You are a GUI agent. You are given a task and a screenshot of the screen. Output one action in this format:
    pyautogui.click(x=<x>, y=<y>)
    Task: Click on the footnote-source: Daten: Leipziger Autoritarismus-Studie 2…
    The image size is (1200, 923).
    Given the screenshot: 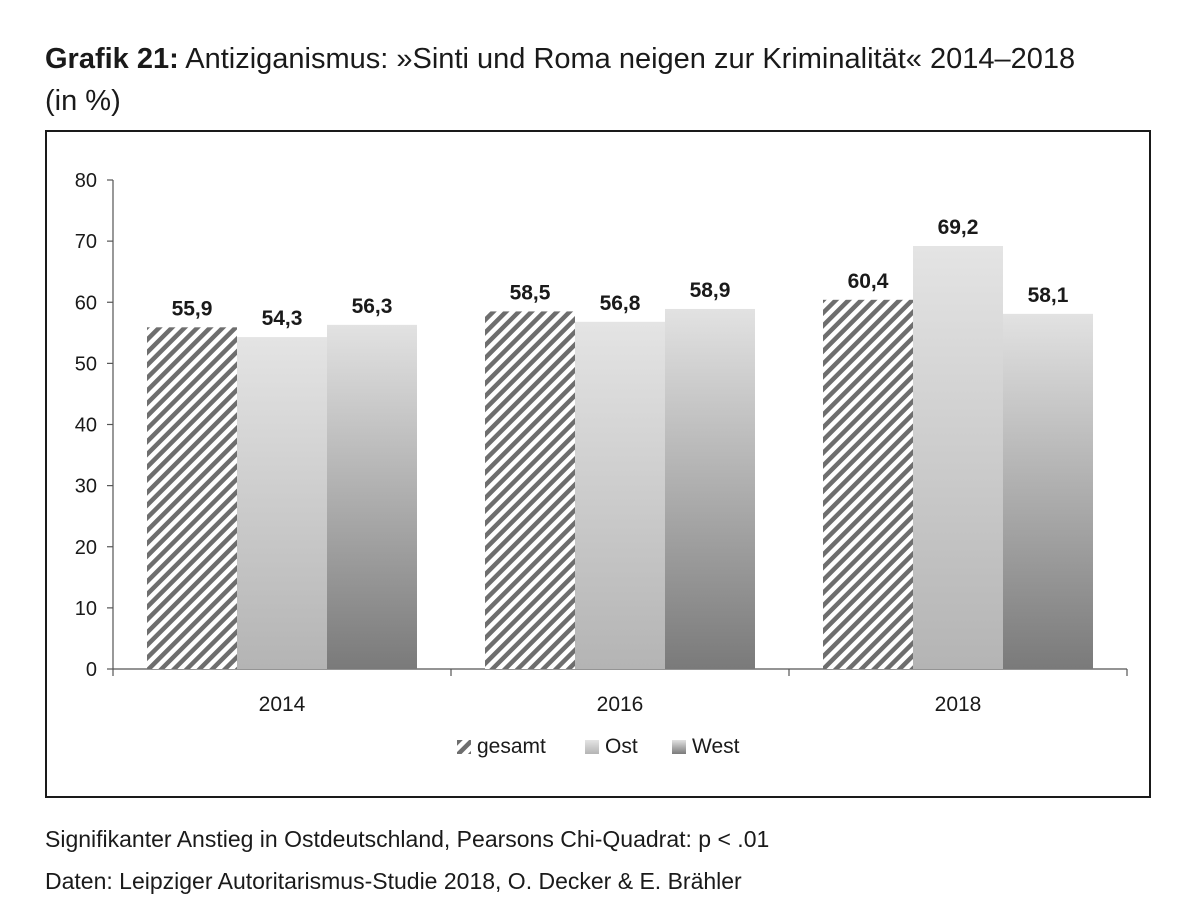 What is the action you would take?
    pyautogui.click(x=393, y=881)
    